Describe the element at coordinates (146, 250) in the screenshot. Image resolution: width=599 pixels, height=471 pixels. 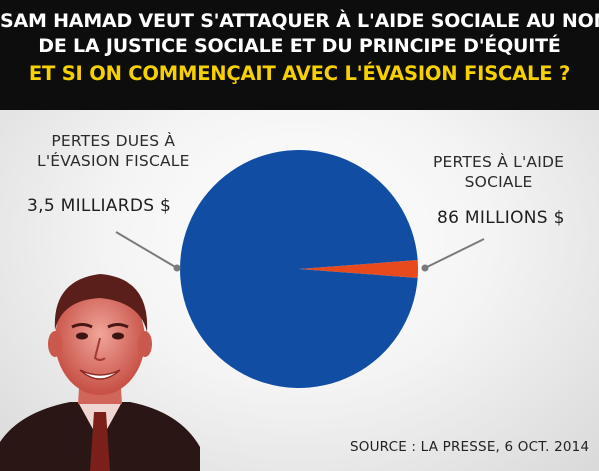
I see `leader-line-evasion` at that location.